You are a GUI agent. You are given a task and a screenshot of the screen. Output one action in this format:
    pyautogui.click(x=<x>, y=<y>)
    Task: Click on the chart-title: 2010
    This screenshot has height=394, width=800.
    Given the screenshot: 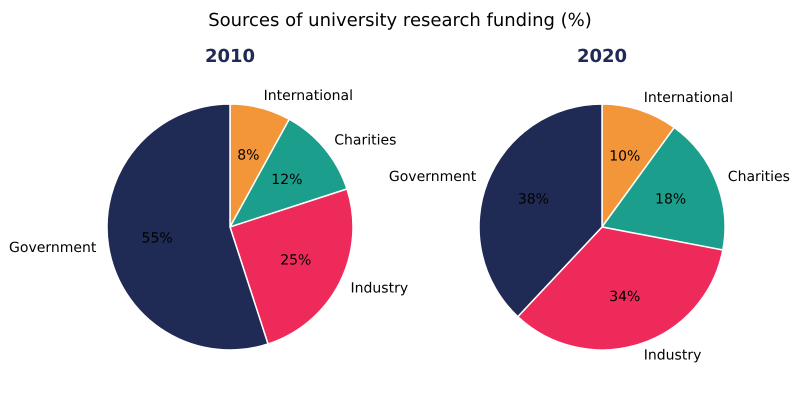 What is the action you would take?
    pyautogui.click(x=230, y=56)
    